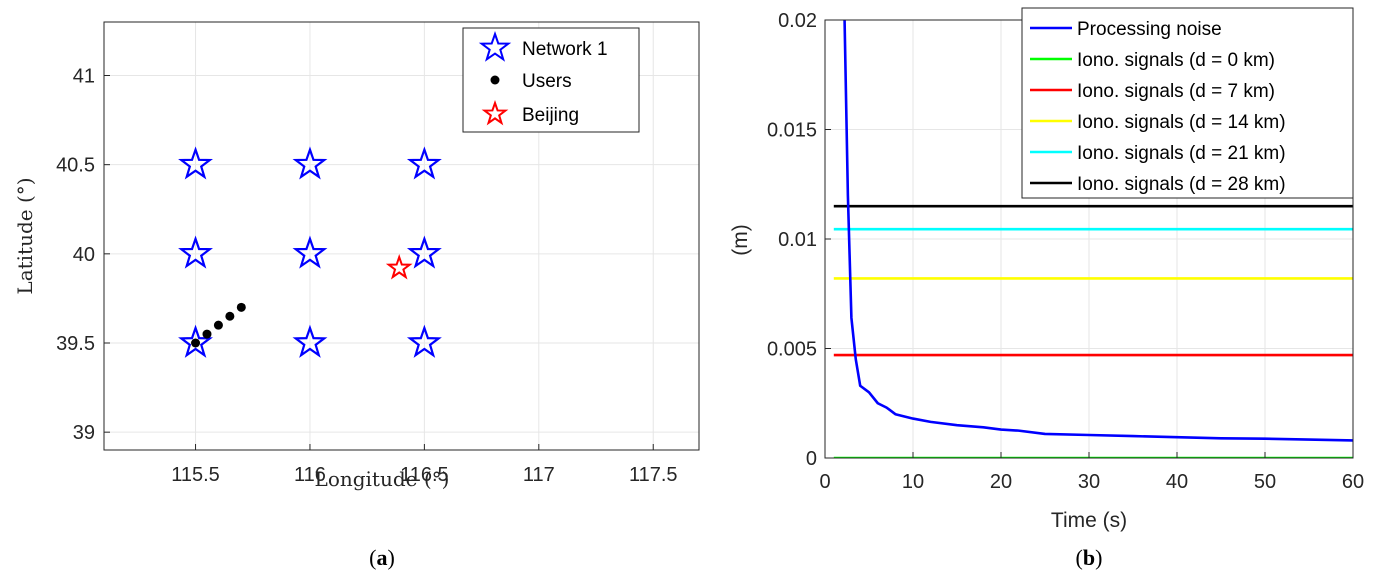 This screenshot has height=578, width=1383. What do you see at coordinates (797, 240) in the screenshot?
I see `panel-b-ytick-label: 0.01` at bounding box center [797, 240].